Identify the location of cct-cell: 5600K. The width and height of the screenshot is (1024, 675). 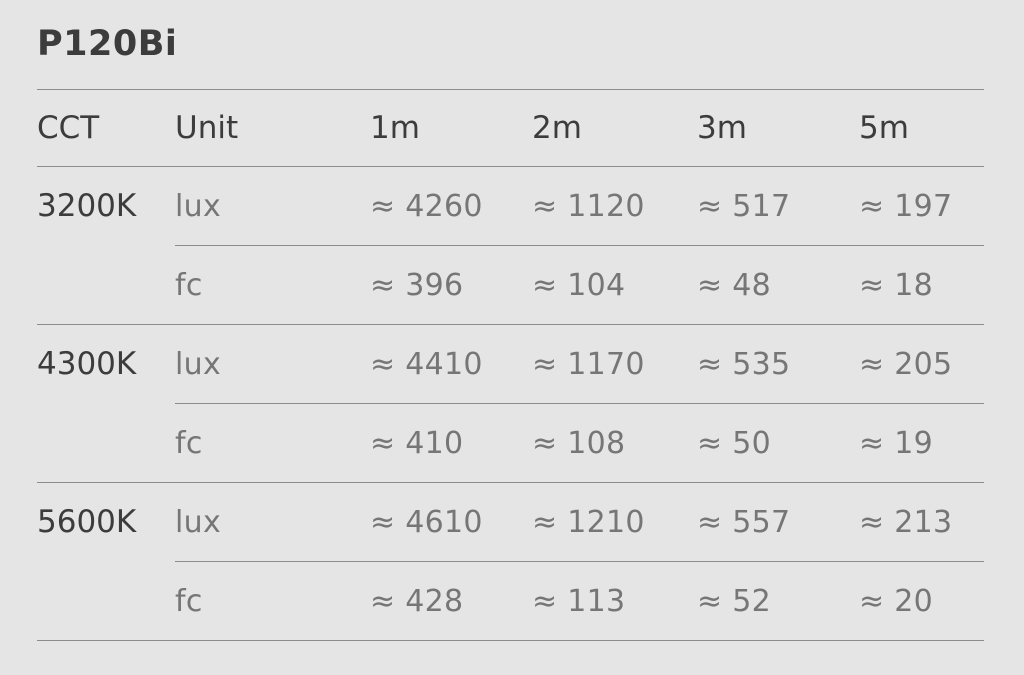
(106, 561).